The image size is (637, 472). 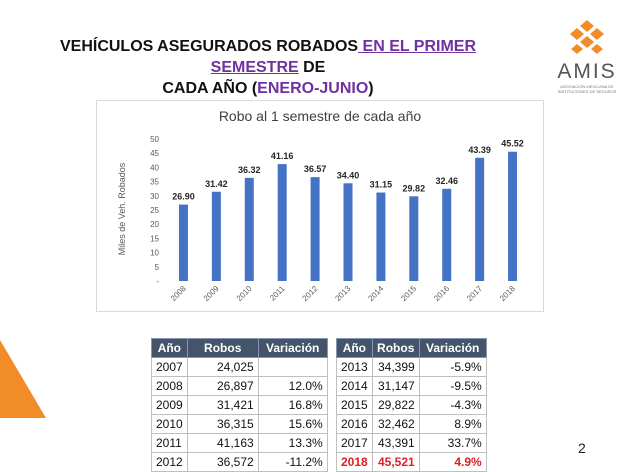 What do you see at coordinates (183, 197) in the screenshot?
I see `value-label-2008: 26.90` at bounding box center [183, 197].